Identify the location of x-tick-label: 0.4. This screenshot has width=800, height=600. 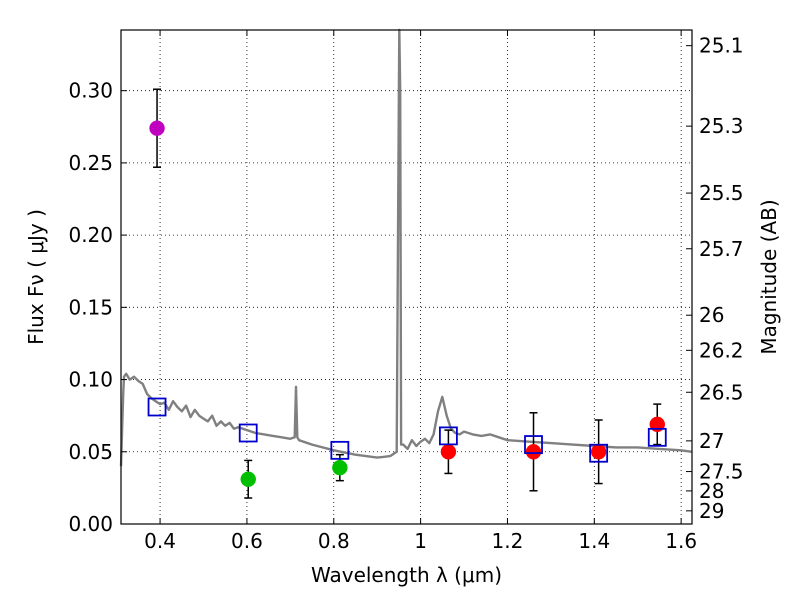
(160, 541).